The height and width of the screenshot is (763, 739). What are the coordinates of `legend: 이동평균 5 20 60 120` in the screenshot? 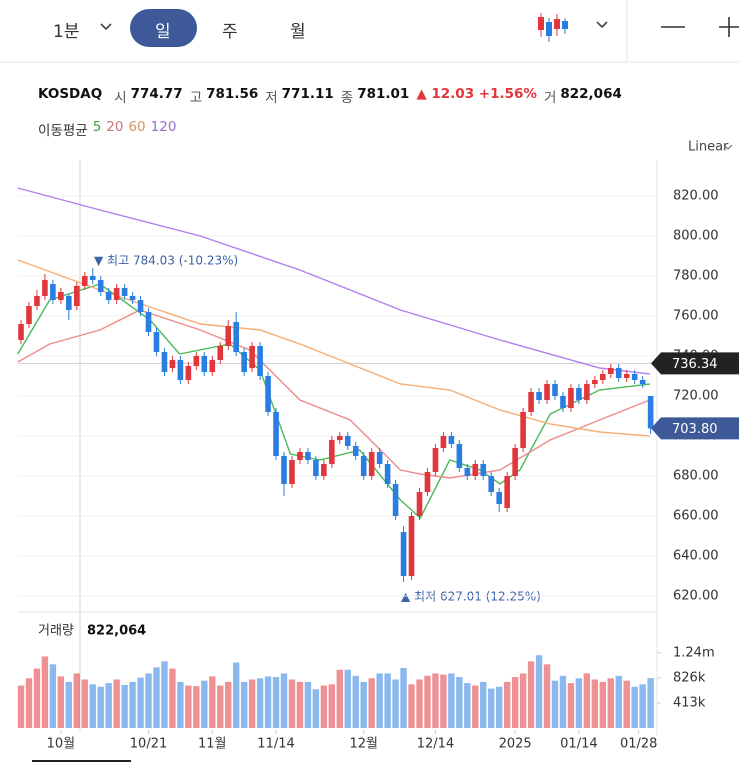 It's located at (107, 129).